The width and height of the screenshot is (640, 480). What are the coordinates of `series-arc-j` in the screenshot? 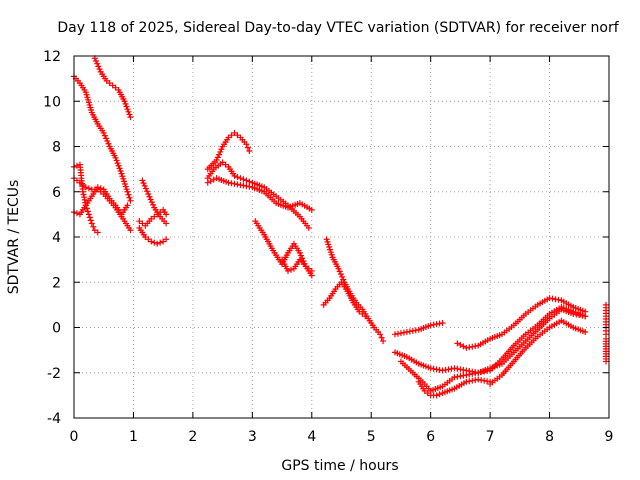 It's located at (258, 195).